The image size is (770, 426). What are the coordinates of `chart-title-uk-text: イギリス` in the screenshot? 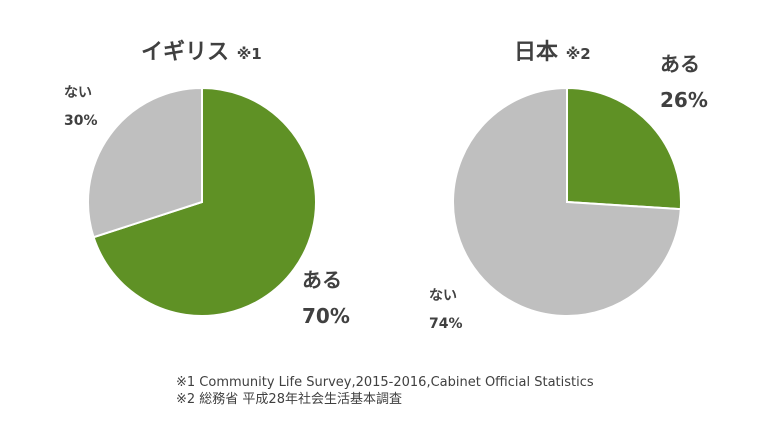 It's located at (185, 52).